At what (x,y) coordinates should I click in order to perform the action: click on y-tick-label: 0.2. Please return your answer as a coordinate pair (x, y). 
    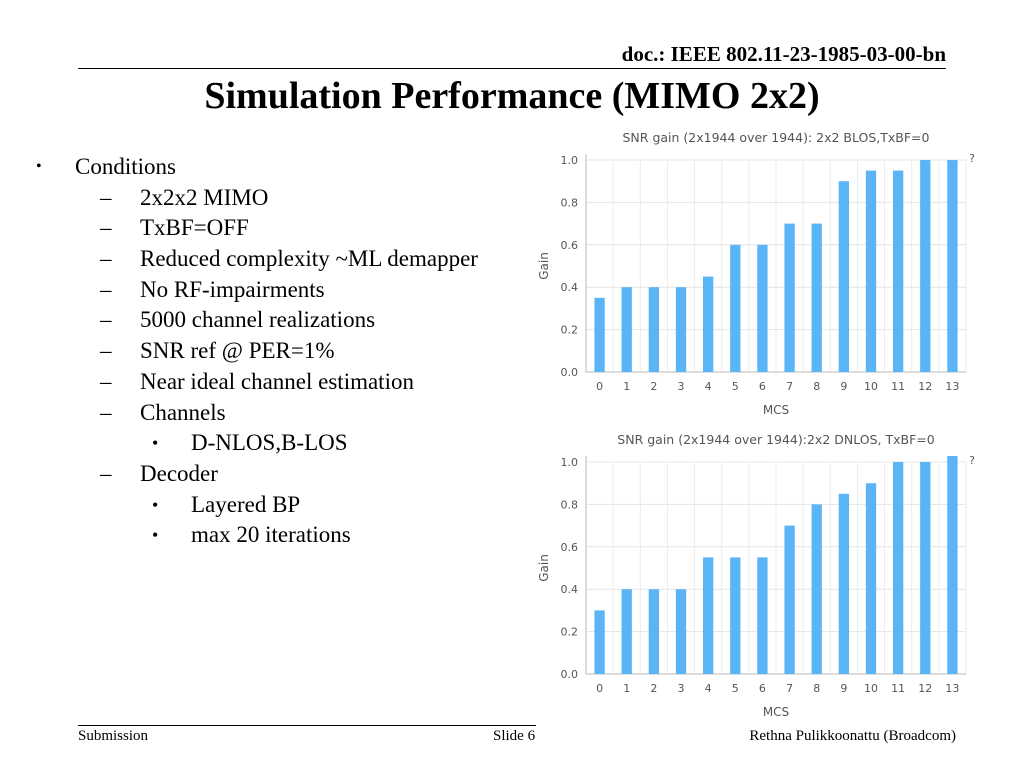
    Looking at the image, I should click on (570, 330).